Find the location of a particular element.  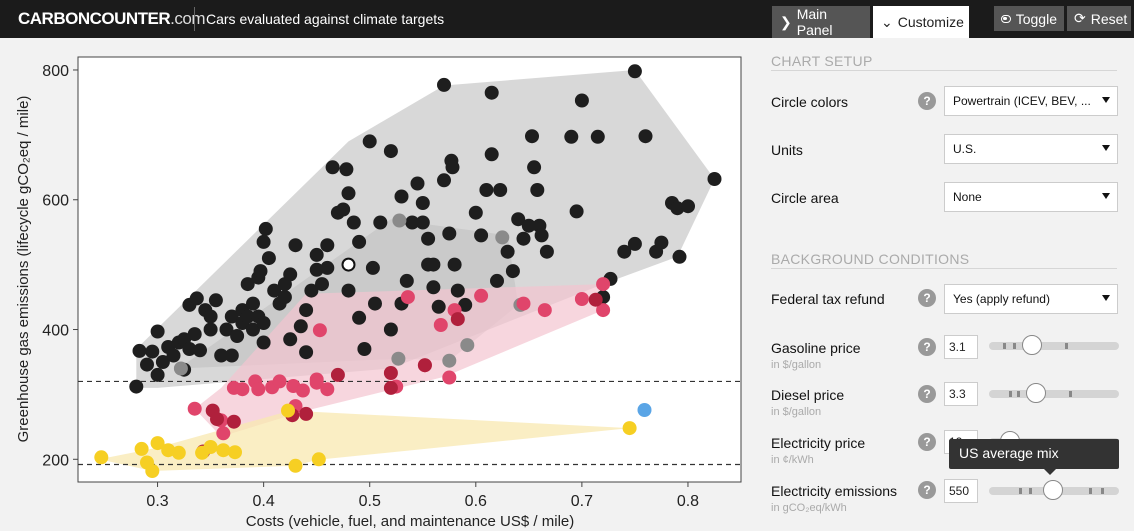

units-select: U.S. is located at coordinates (1031, 149).